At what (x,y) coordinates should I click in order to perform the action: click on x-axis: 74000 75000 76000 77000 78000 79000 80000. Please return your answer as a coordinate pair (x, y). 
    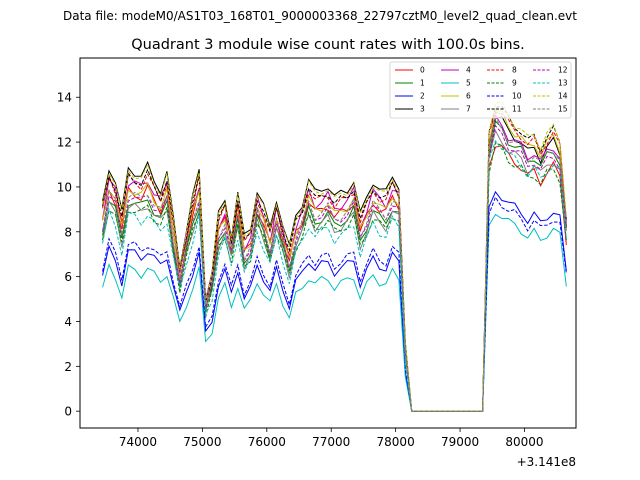
    Looking at the image, I should click on (331, 438).